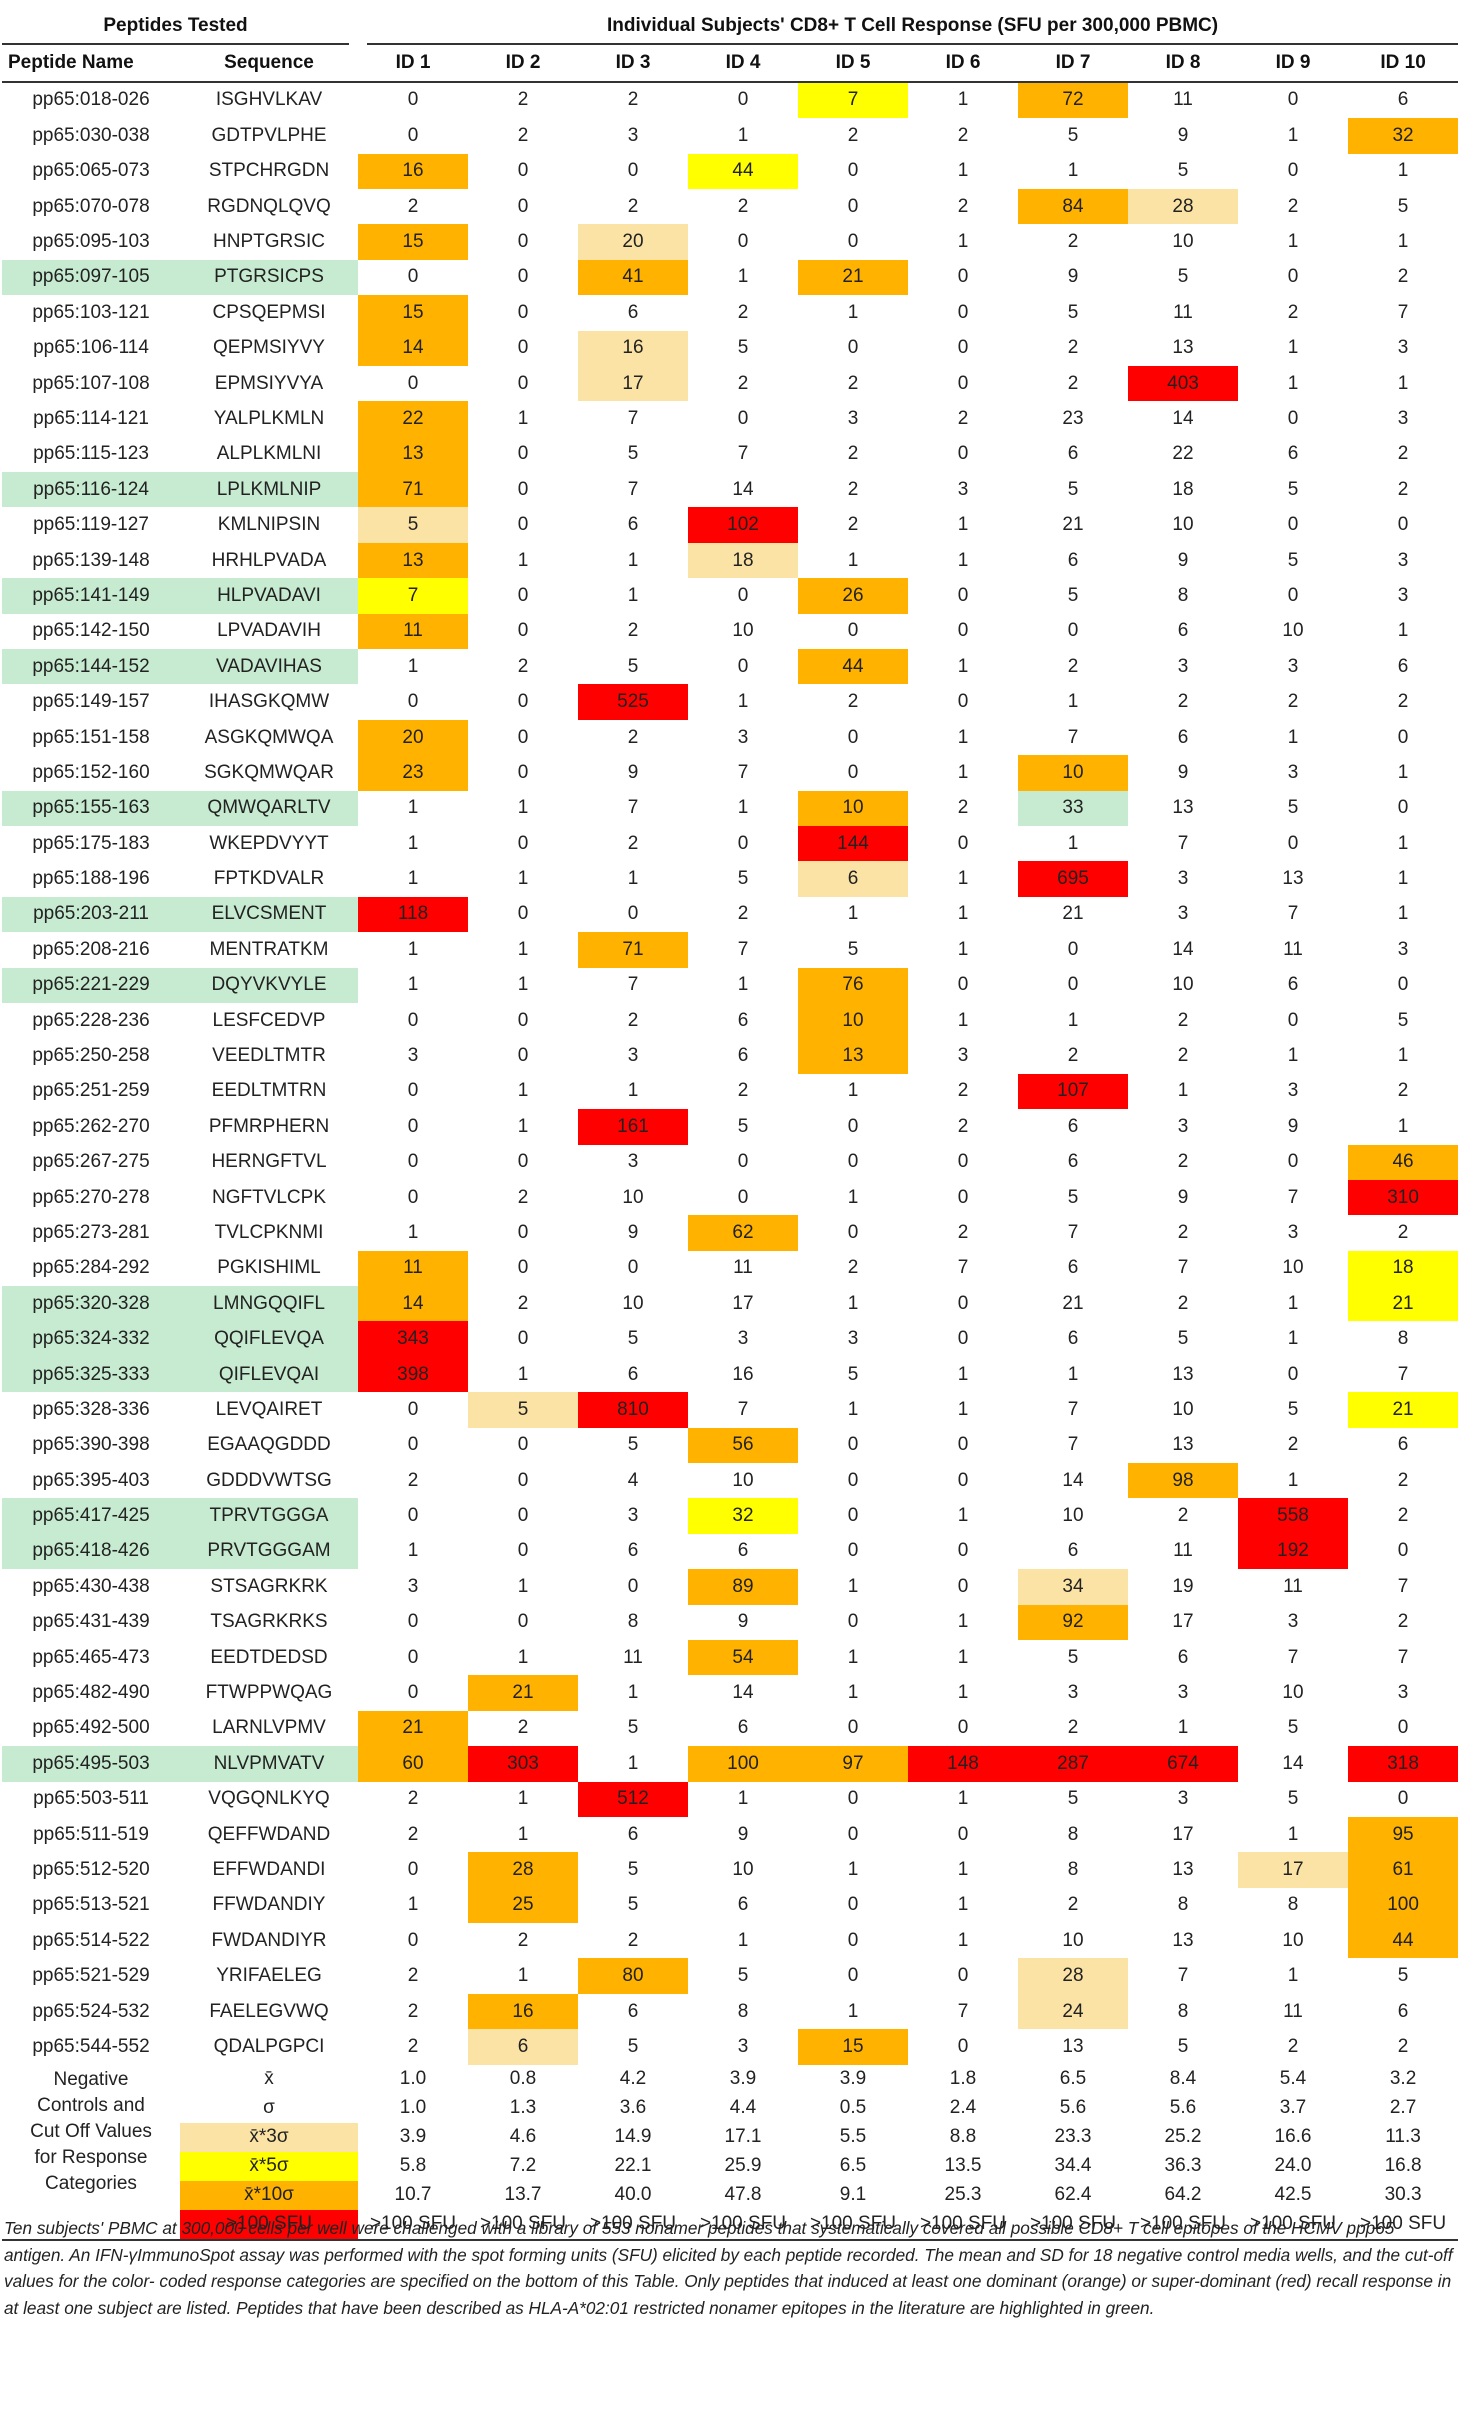  What do you see at coordinates (269, 1374) in the screenshot?
I see `peptide-sequence: QIFLEVQAI` at bounding box center [269, 1374].